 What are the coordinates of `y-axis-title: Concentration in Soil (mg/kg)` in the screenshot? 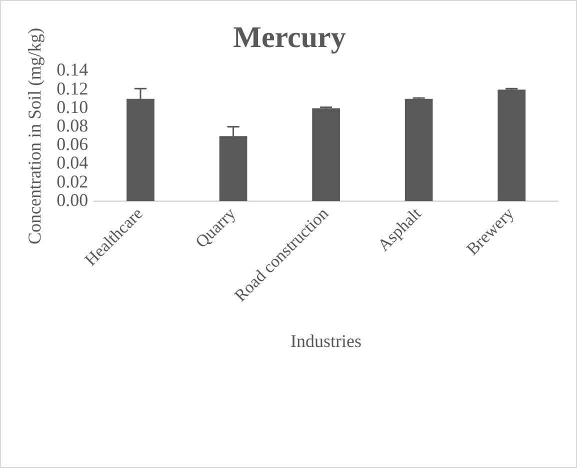 It's located at (34, 136).